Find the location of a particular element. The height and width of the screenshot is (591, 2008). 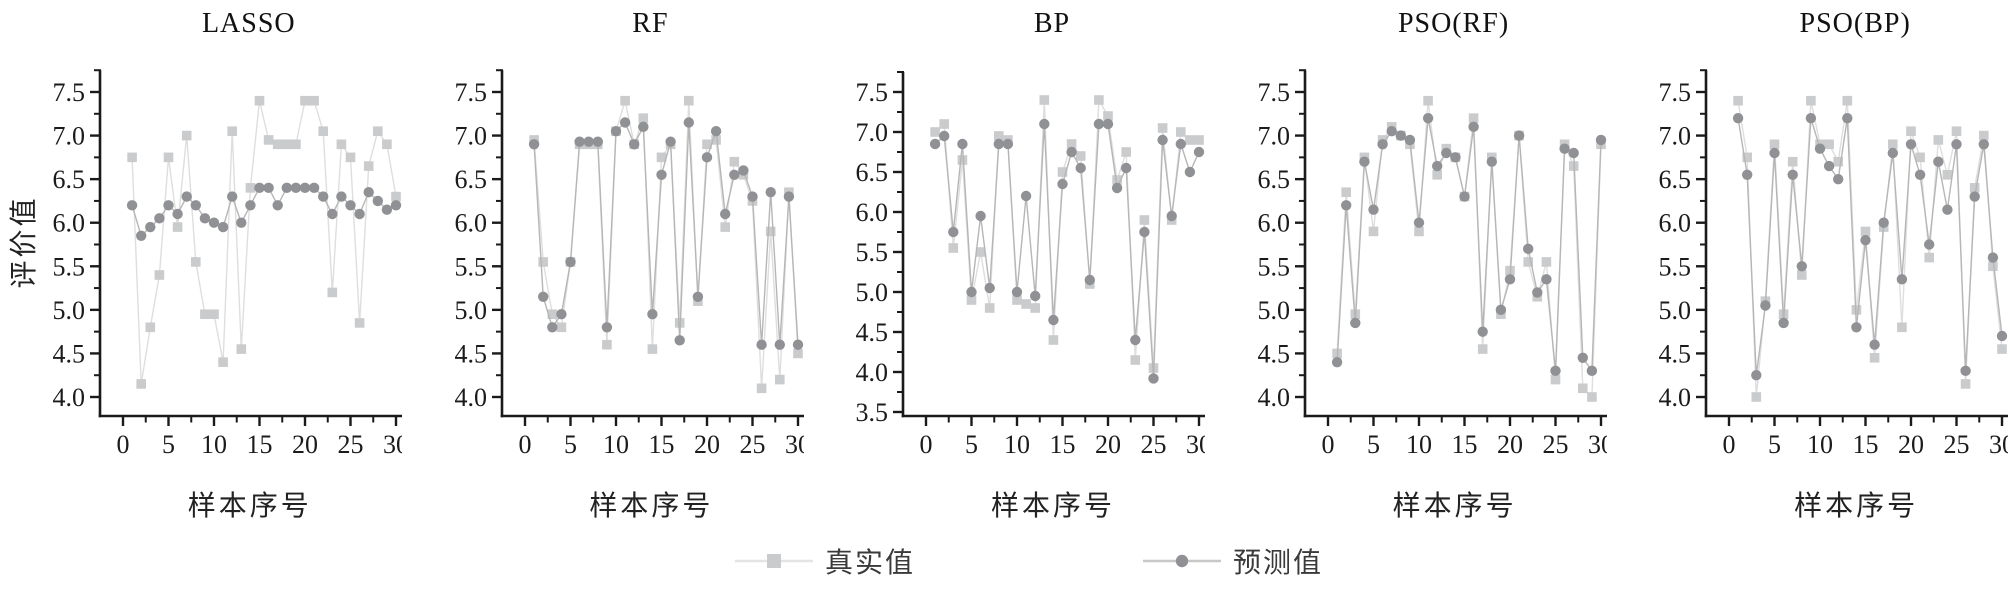

y-axis-label: 评价值 is located at coordinates (24, 242).